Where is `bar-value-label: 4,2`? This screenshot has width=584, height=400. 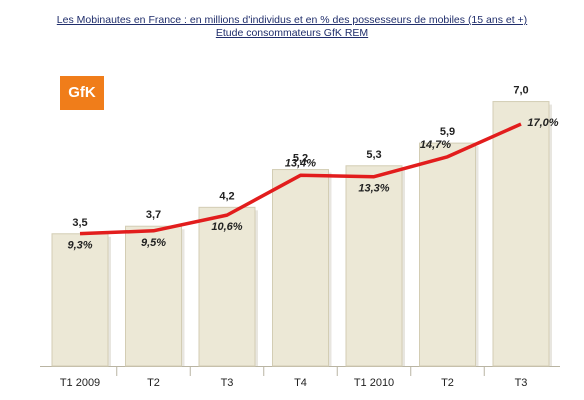
bar-value-label: 4,2 is located at coordinates (226, 196).